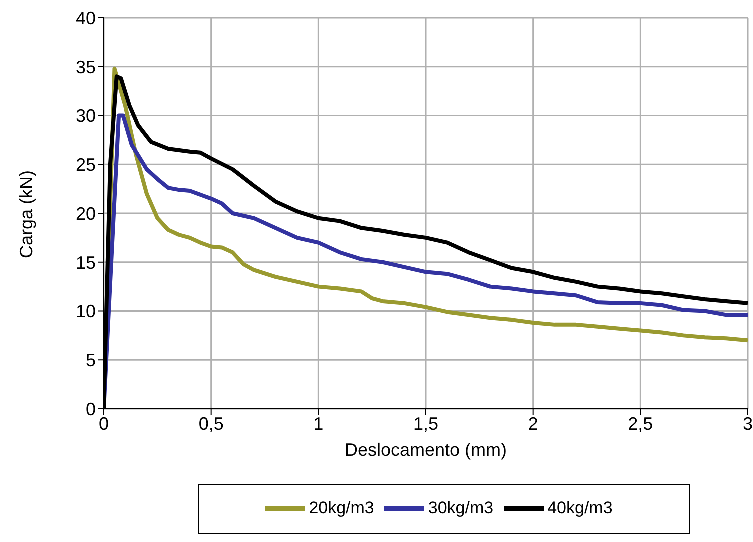 The width and height of the screenshot is (753, 542). Describe the element at coordinates (86, 214) in the screenshot. I see `y-tick-label: 20` at that location.